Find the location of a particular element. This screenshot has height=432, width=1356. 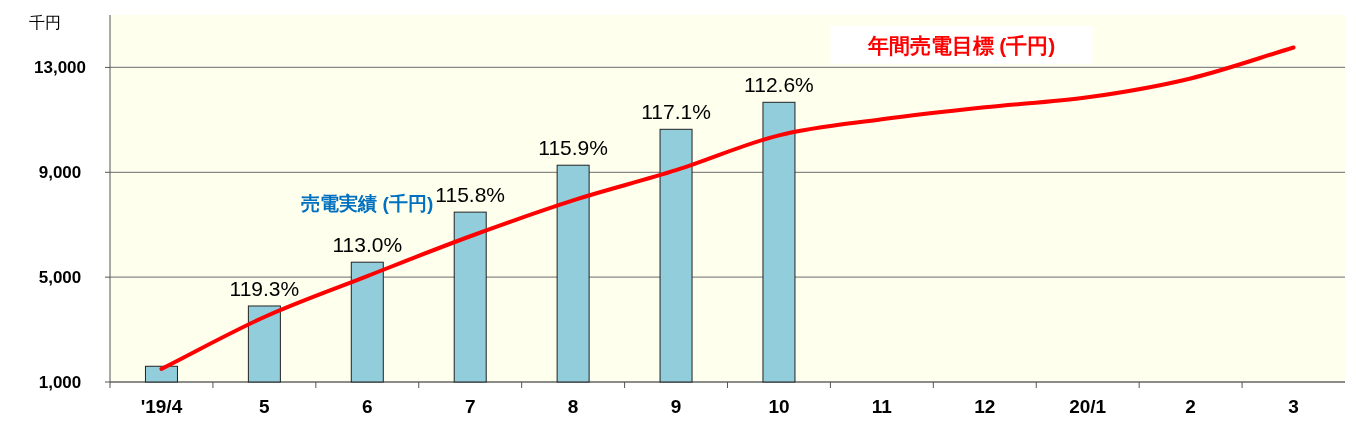

x-tick-label: 6 is located at coordinates (367, 406).